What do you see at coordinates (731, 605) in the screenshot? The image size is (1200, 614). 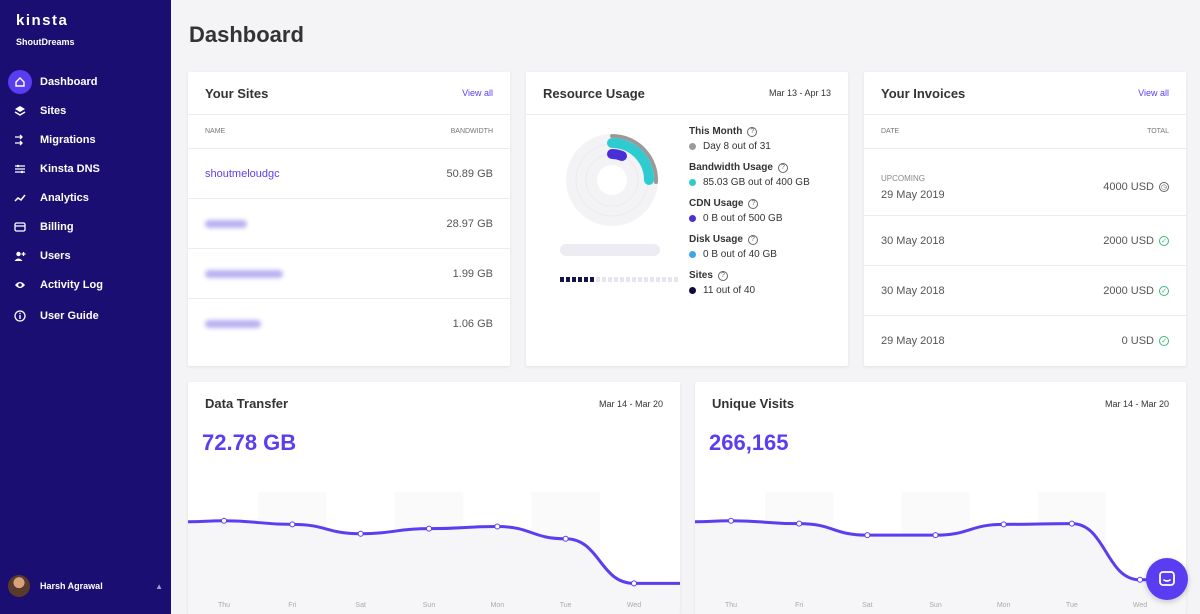 I see `x-tick-label: Thu` at bounding box center [731, 605].